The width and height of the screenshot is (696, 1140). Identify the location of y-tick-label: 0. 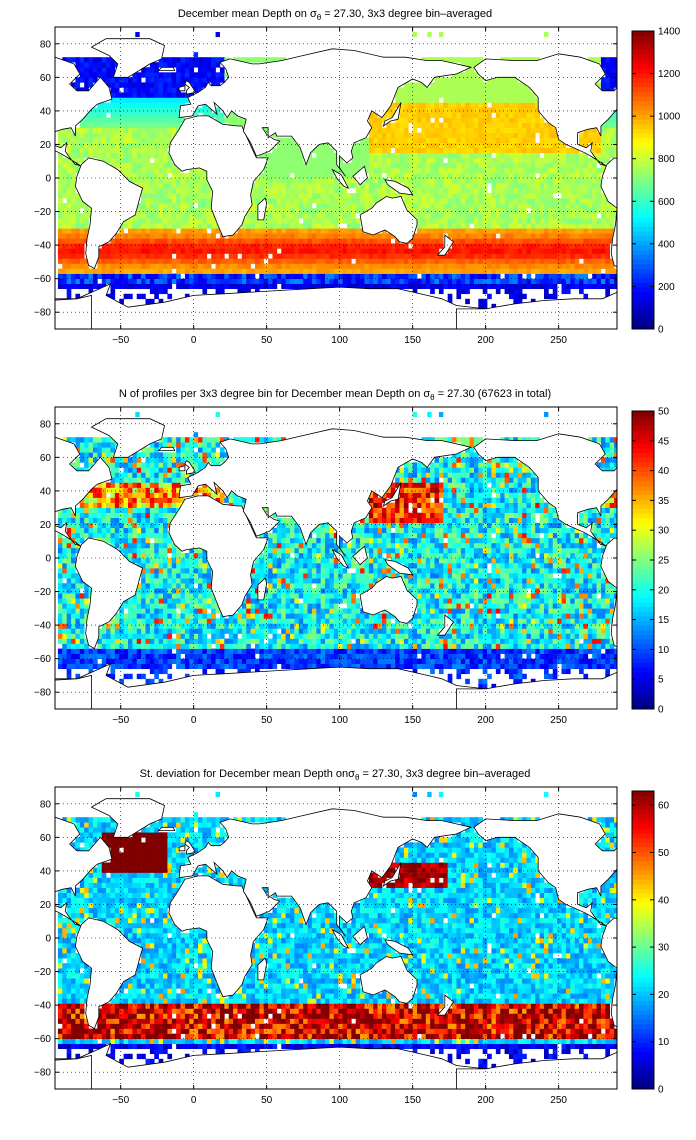
(48, 179).